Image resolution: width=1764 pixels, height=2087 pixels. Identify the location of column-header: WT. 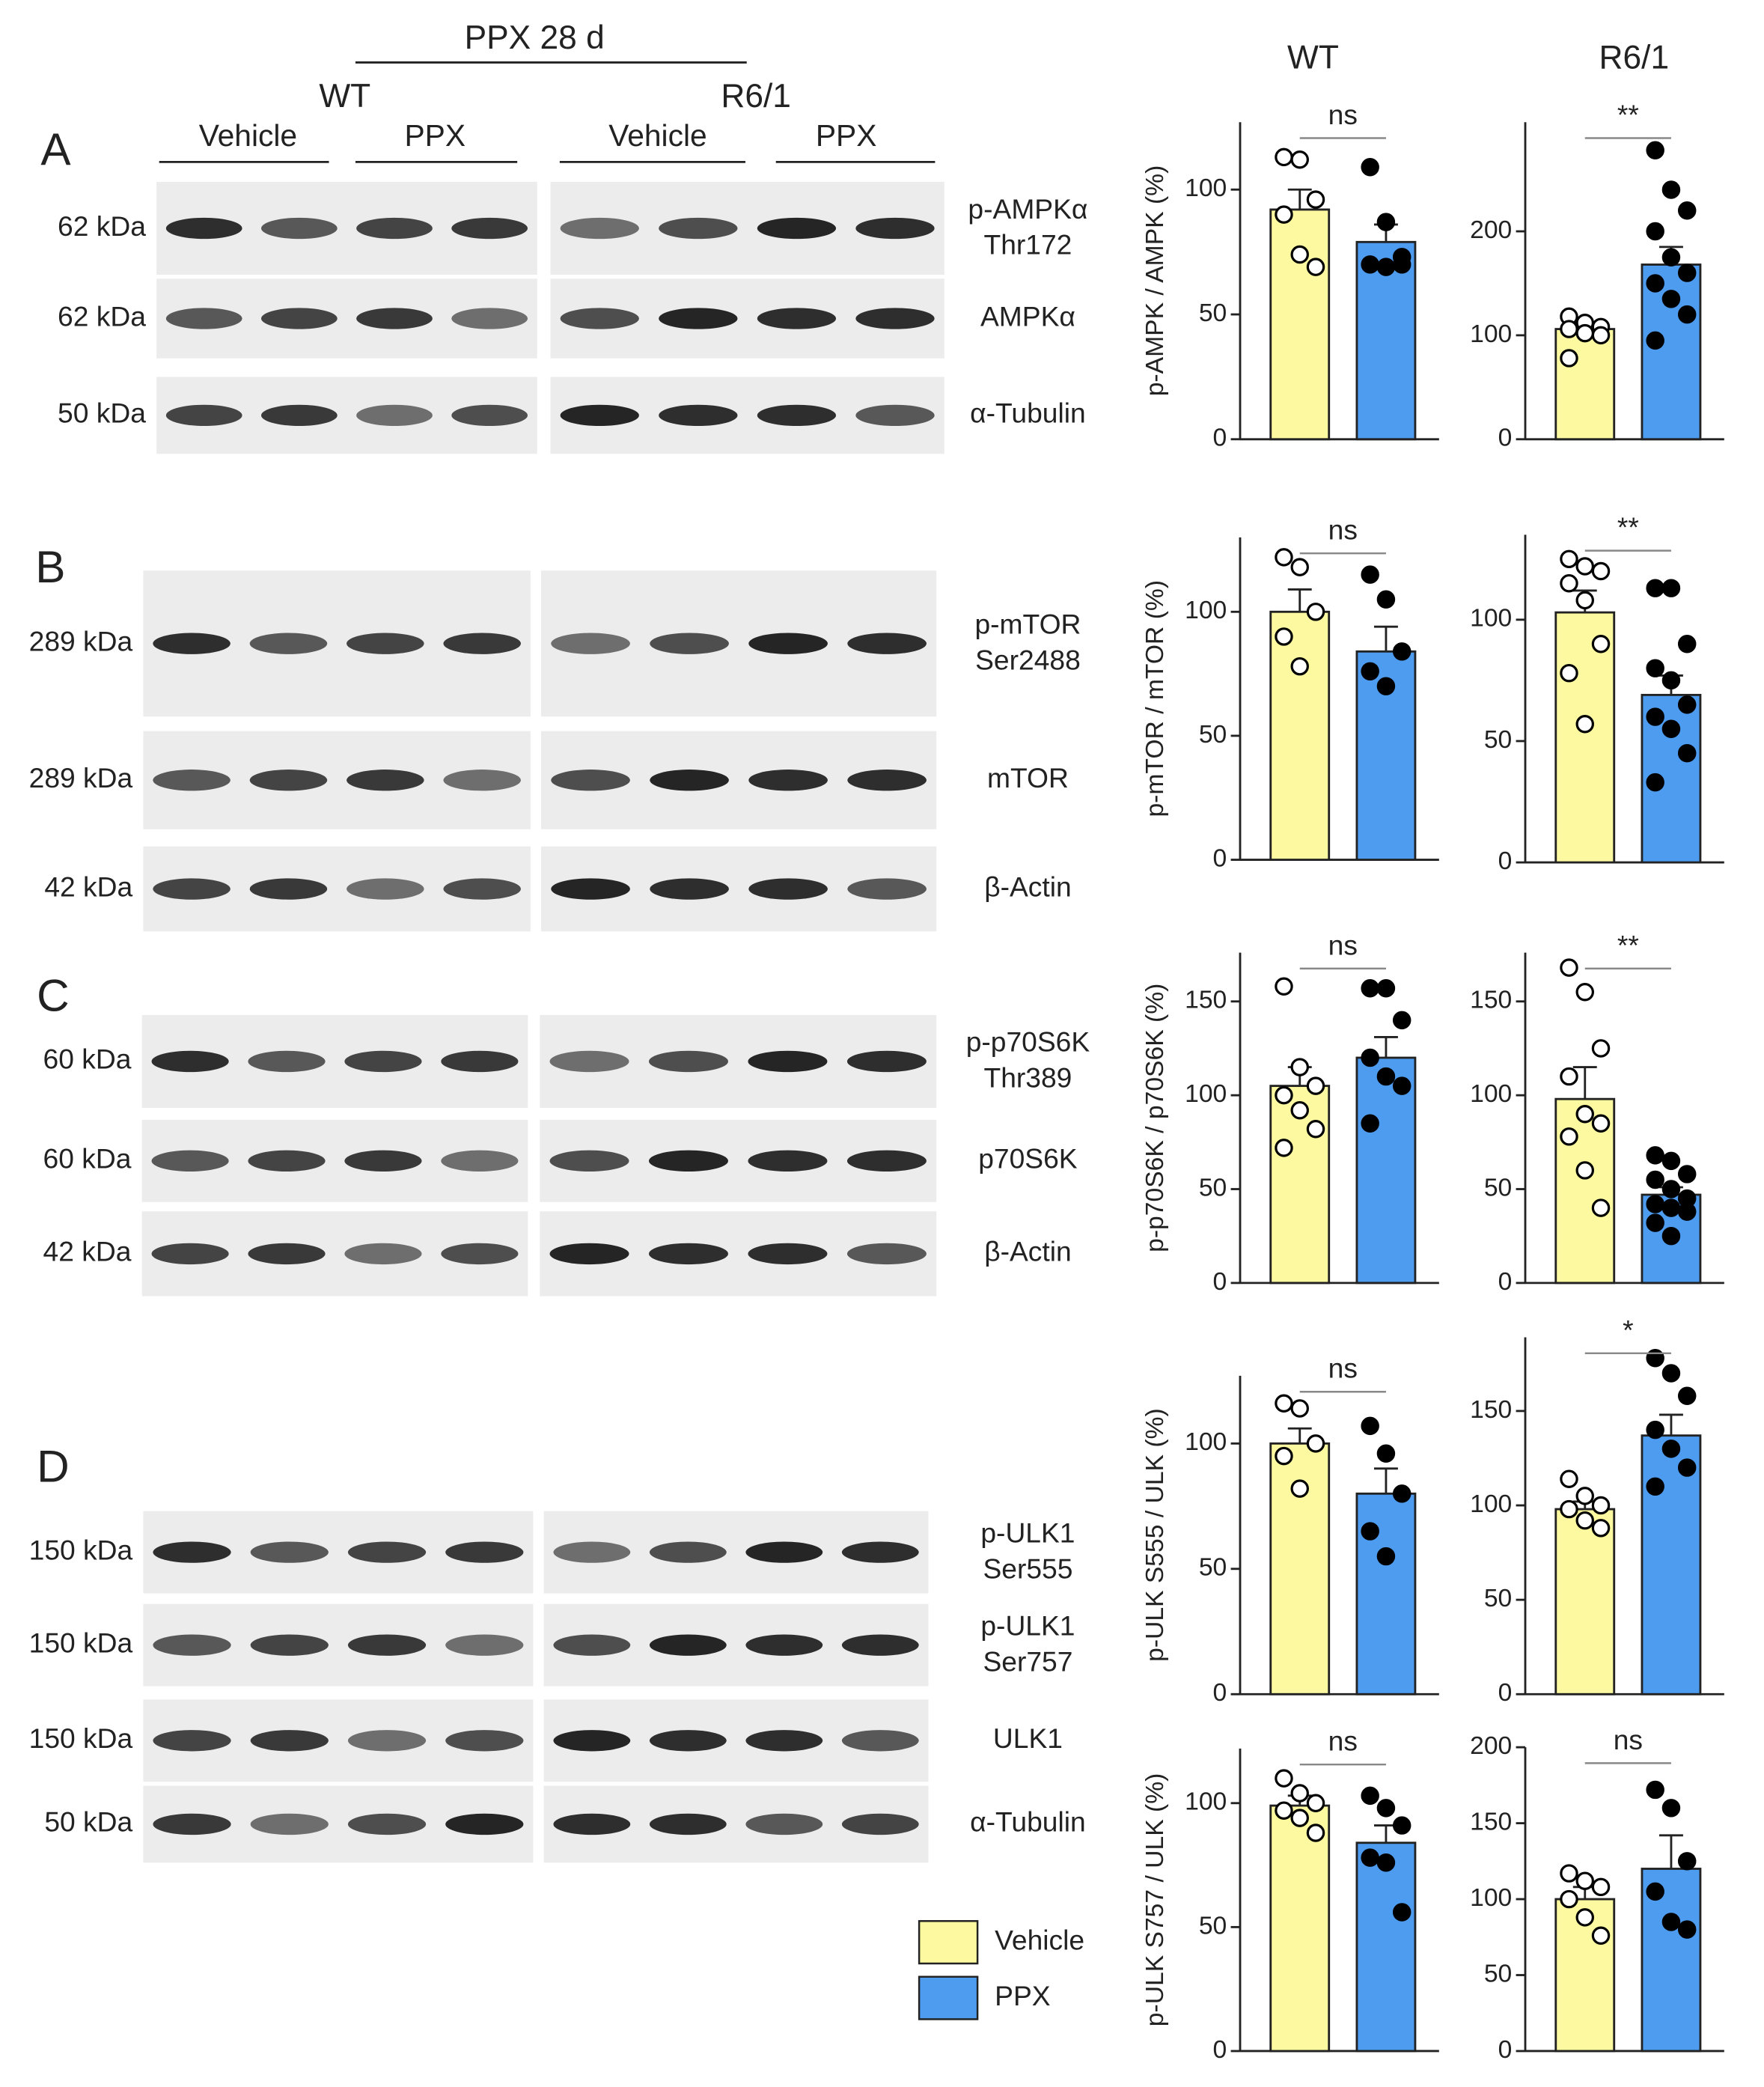
(1313, 58).